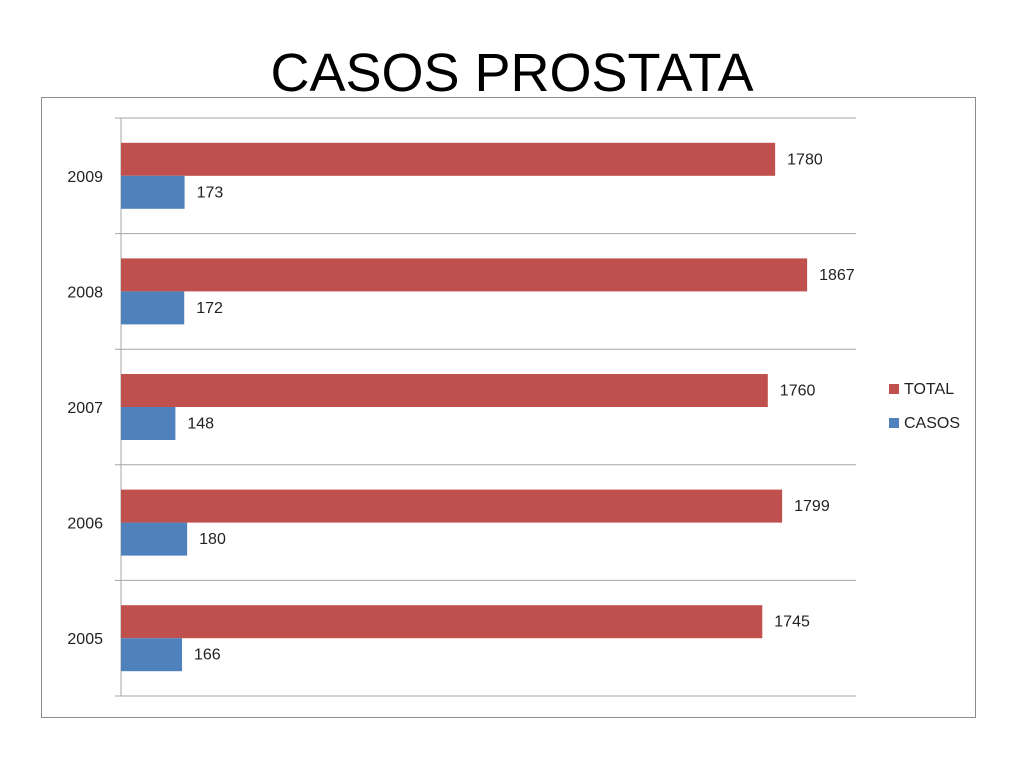 The height and width of the screenshot is (768, 1024). What do you see at coordinates (812, 506) in the screenshot?
I see `data-label: 1799` at bounding box center [812, 506].